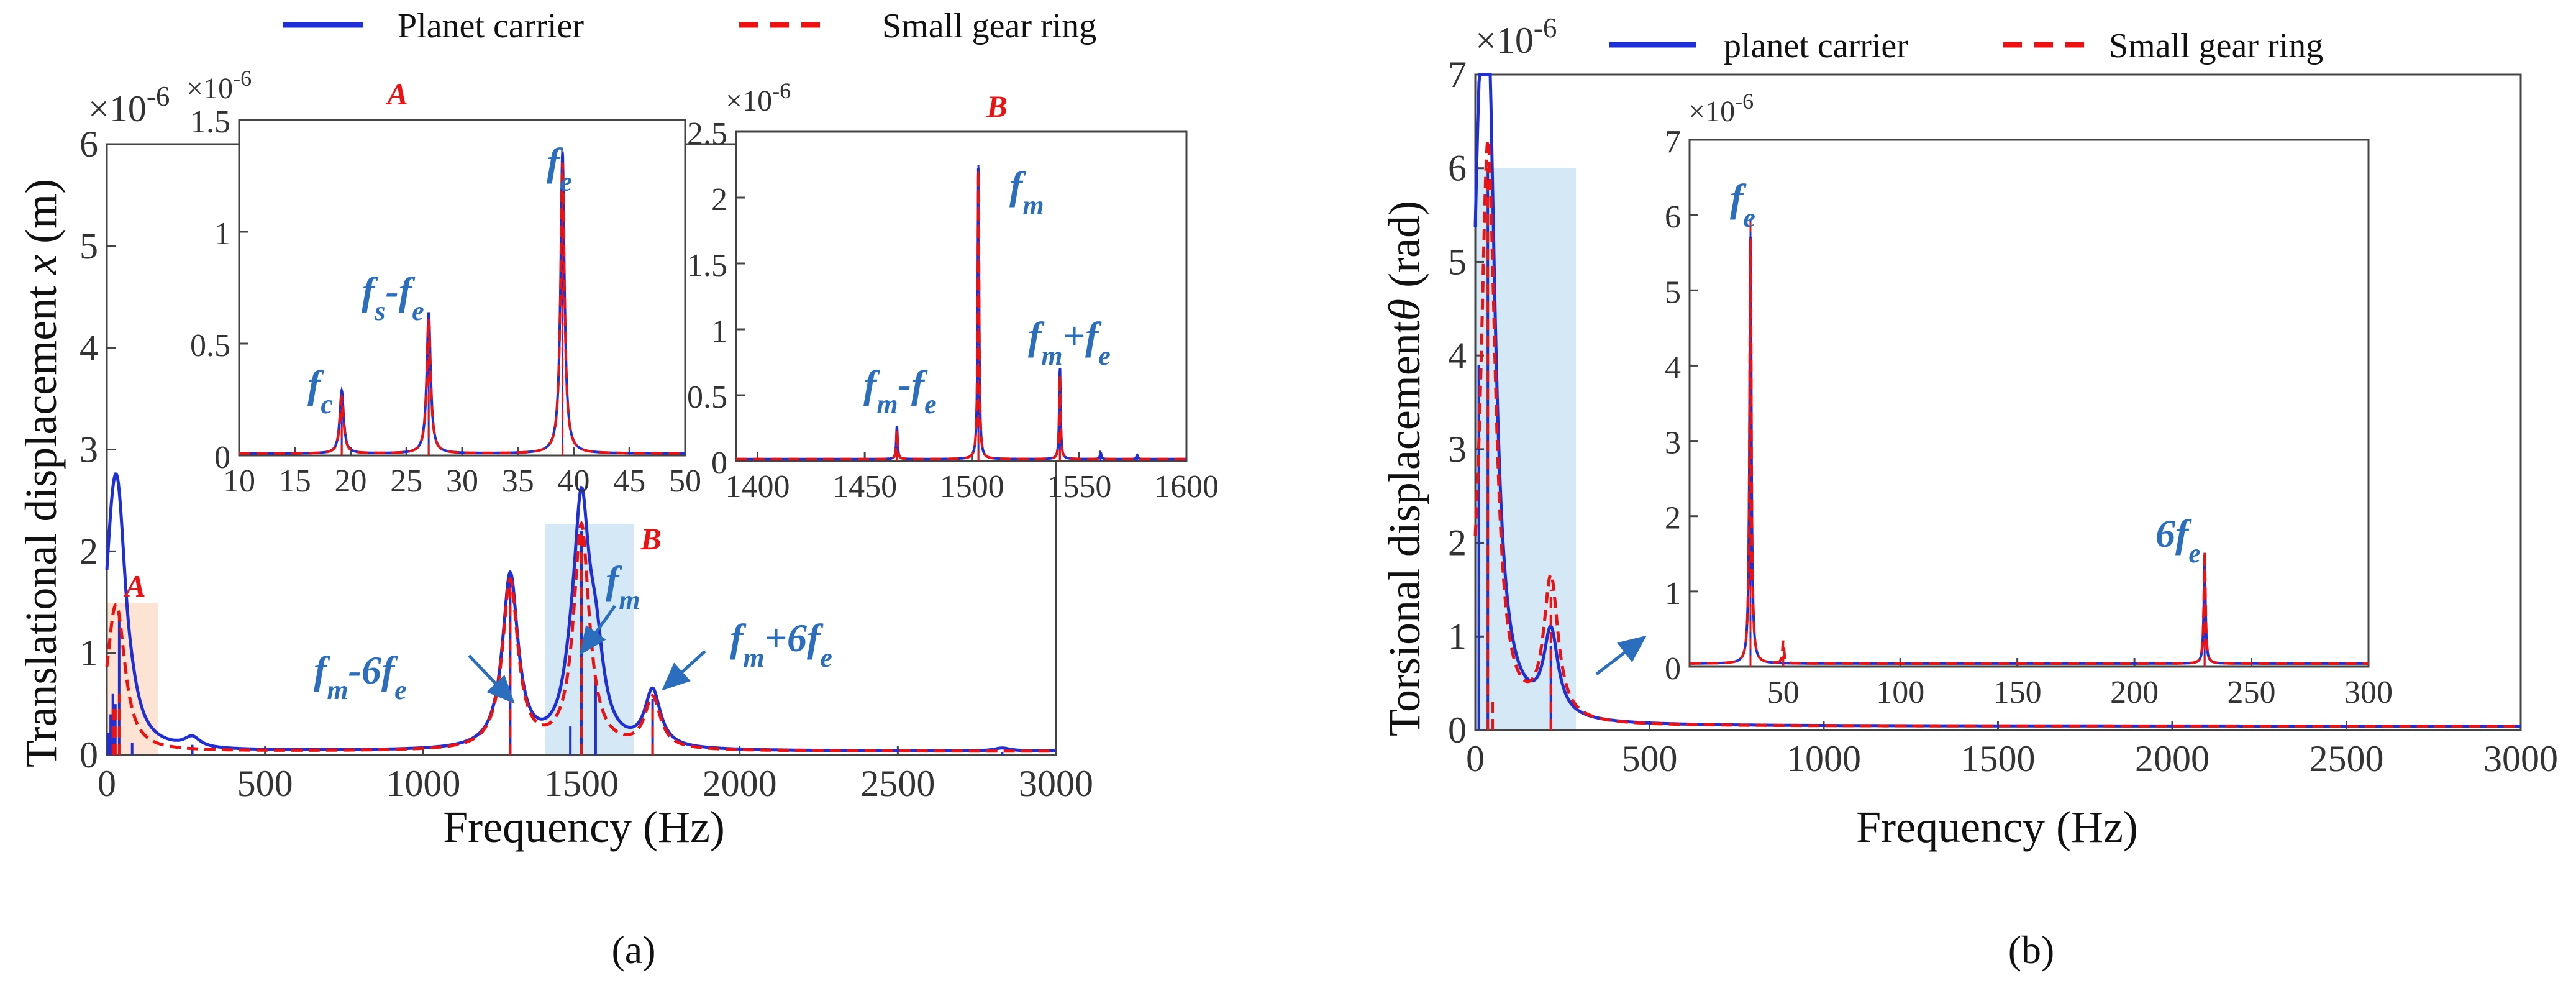 The image size is (2576, 983). Describe the element at coordinates (826, 658) in the screenshot. I see `sub-fm-plus-6fe-e: e` at that location.